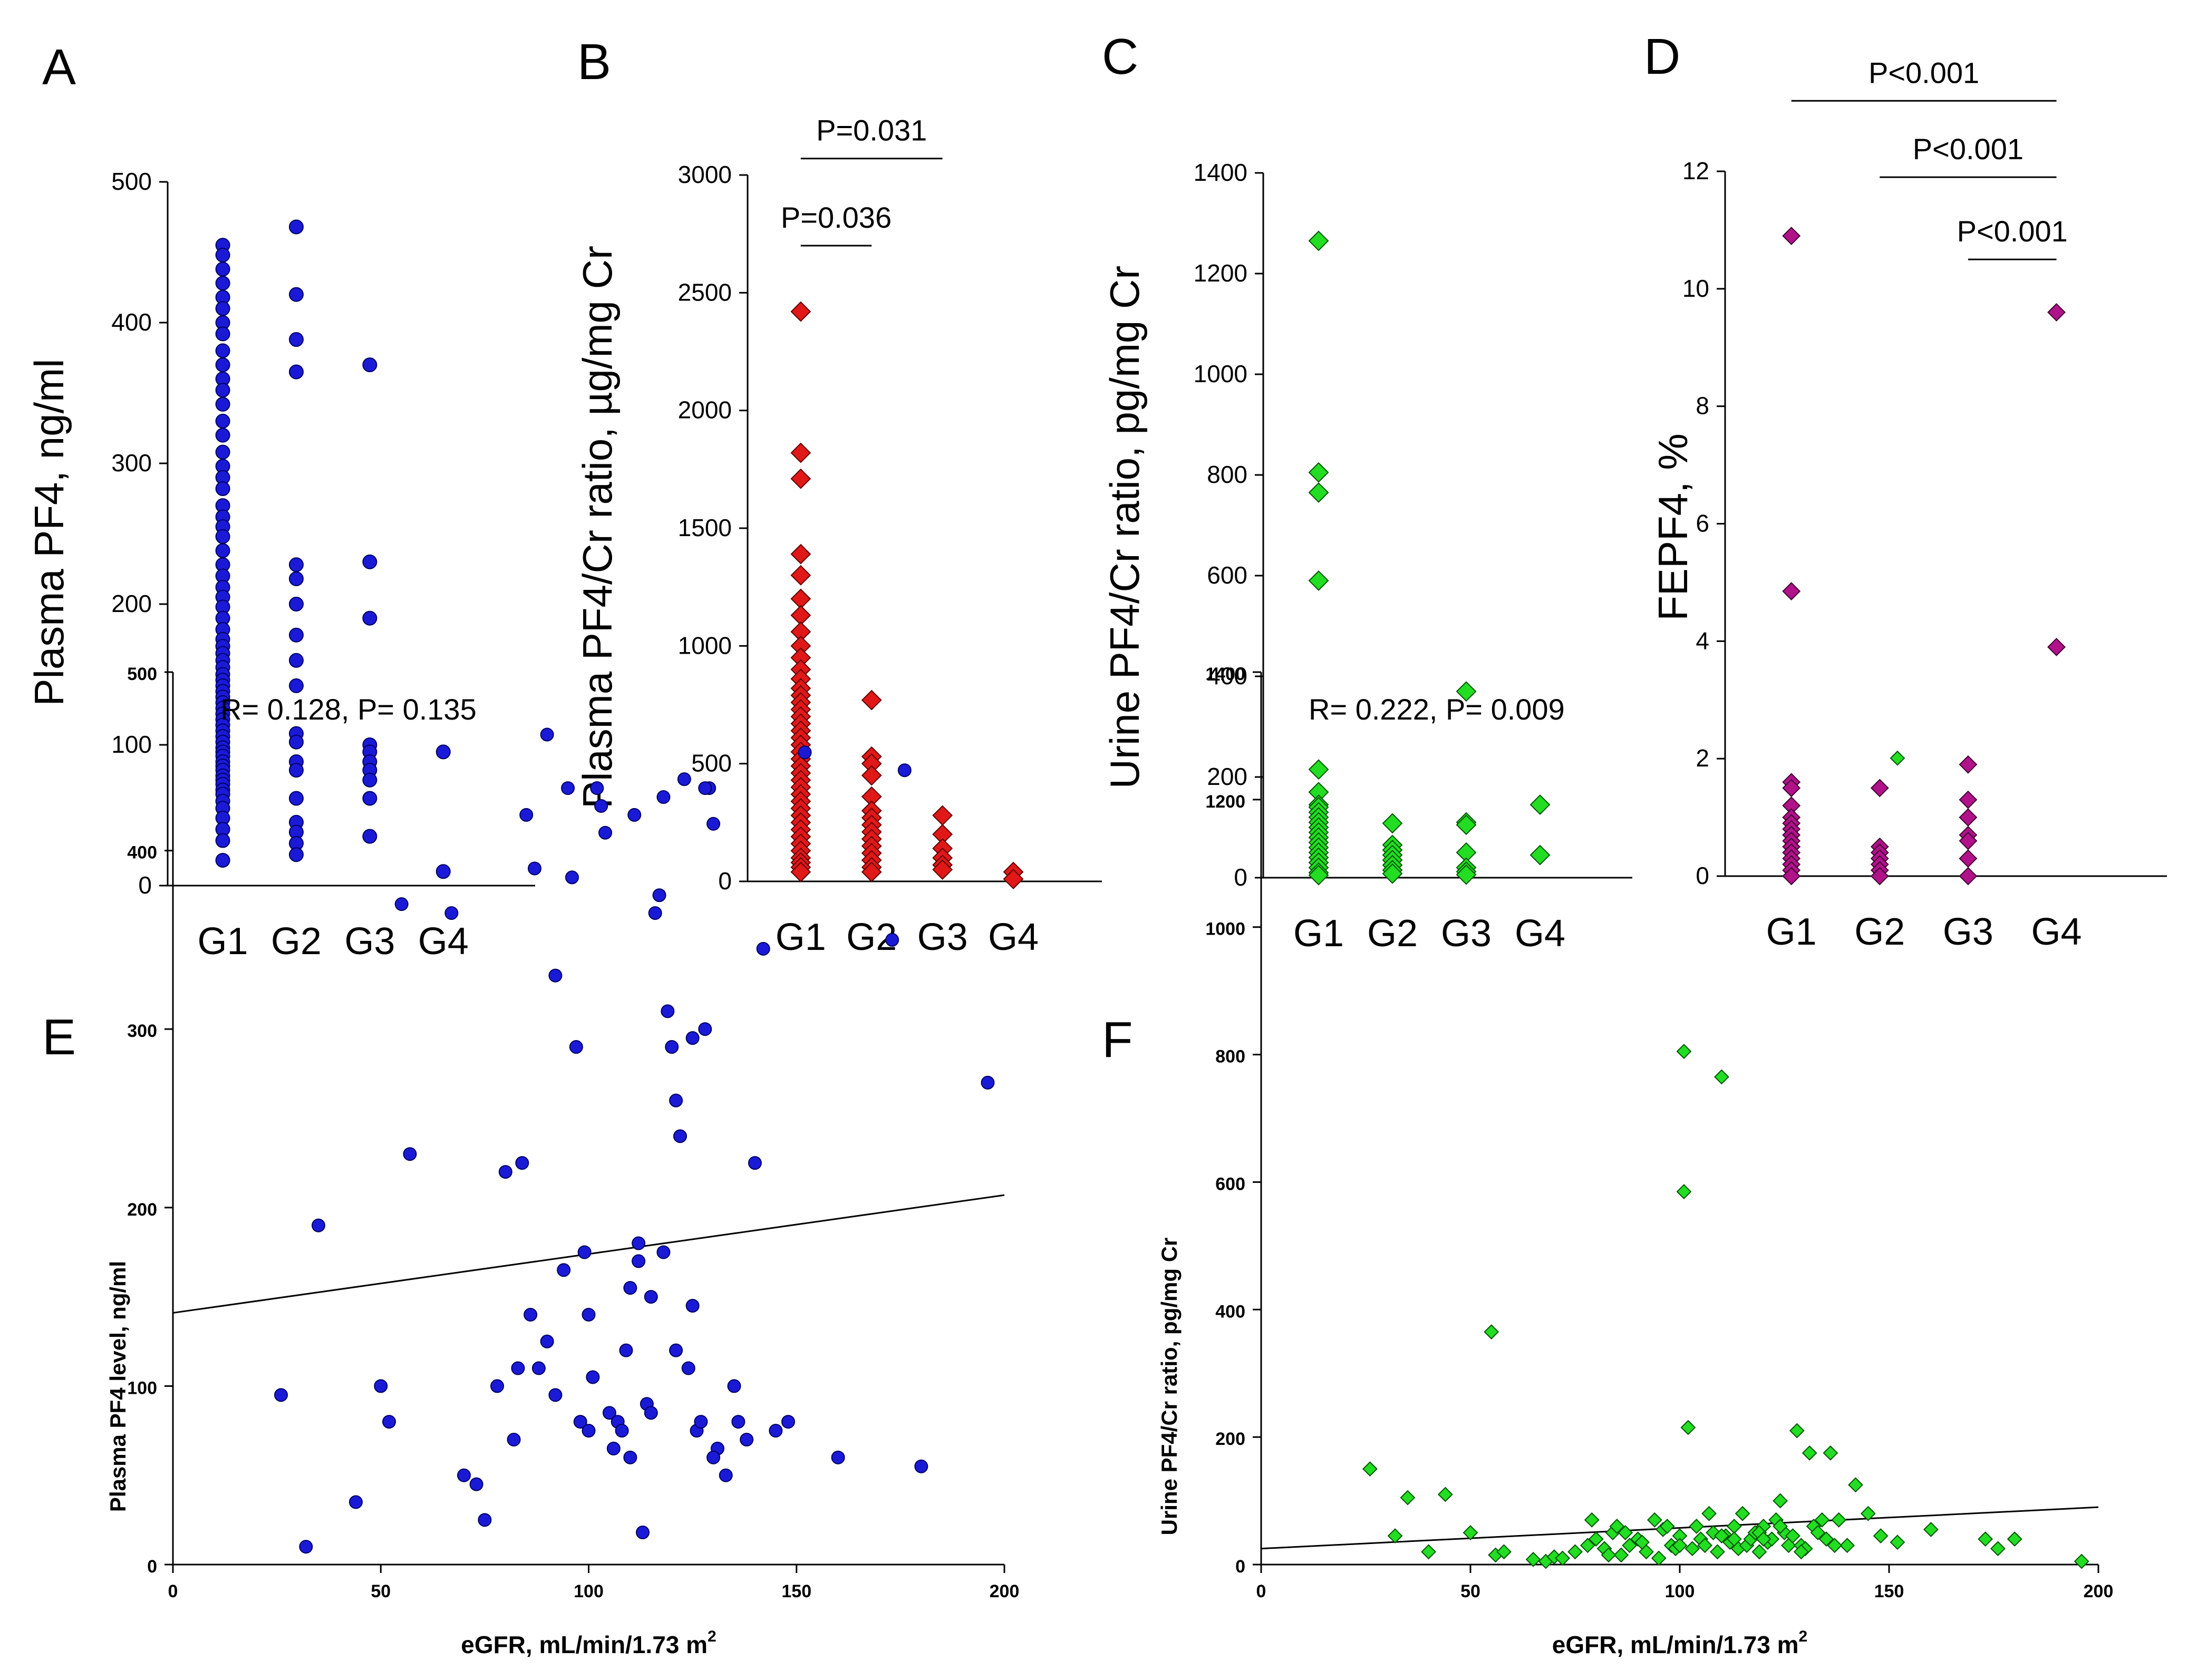 The image size is (2188, 1680). Describe the element at coordinates (1437, 709) in the screenshot. I see `correlation-stat-text: R= 0.222, P= 0.009` at that location.